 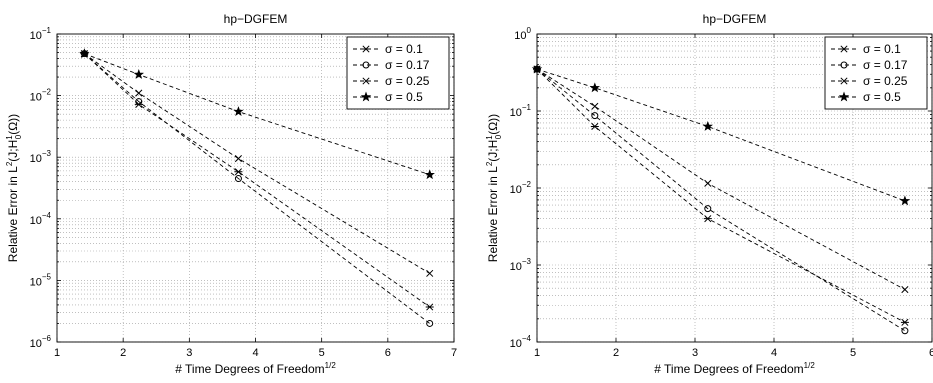 What do you see at coordinates (41, 280) in the screenshot?
I see `y-tick-label: 10⁻⁵` at bounding box center [41, 280].